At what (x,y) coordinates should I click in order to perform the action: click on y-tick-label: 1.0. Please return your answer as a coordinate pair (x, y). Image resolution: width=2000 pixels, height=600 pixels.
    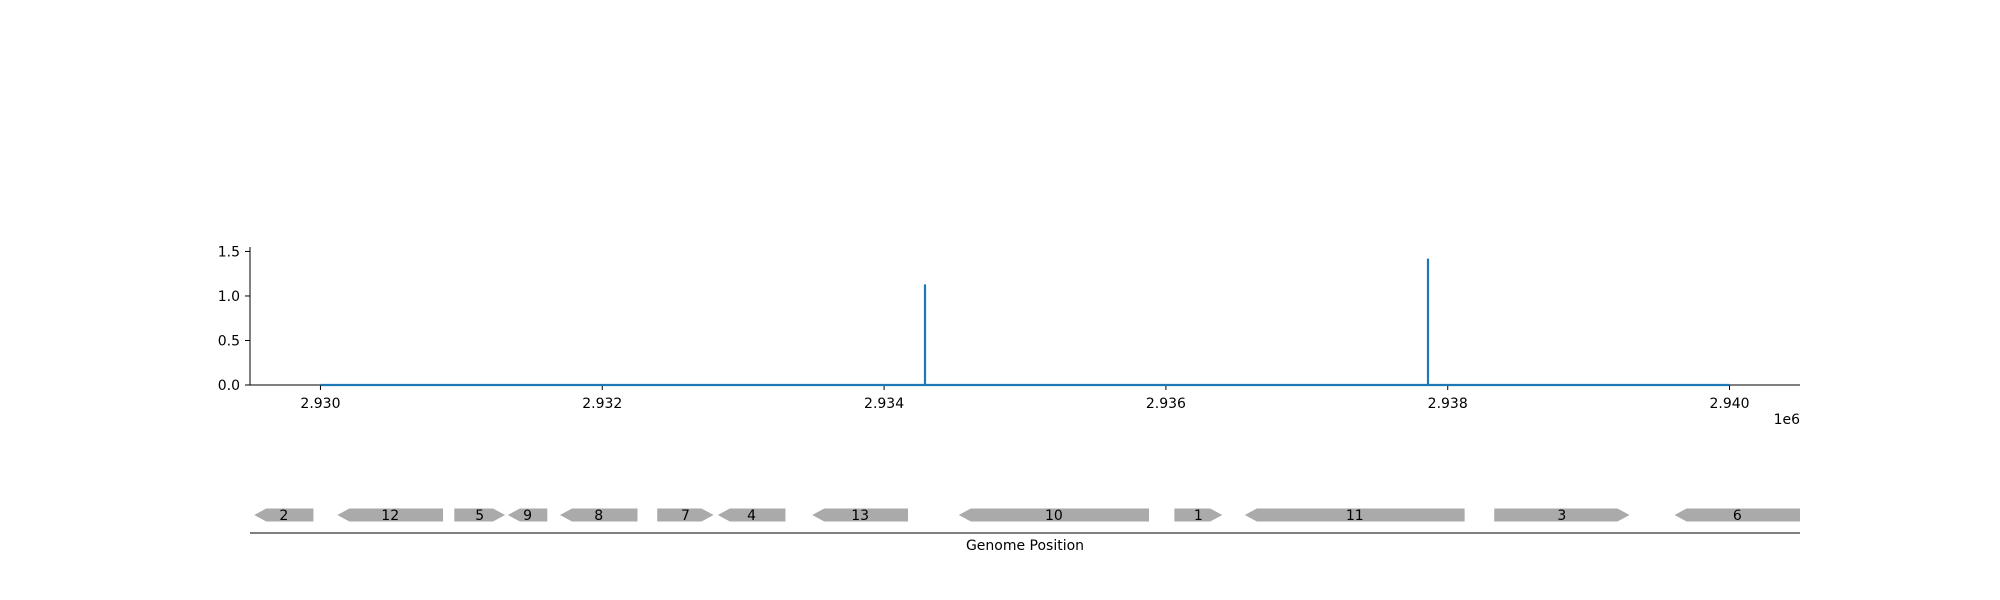
    Looking at the image, I should click on (229, 297).